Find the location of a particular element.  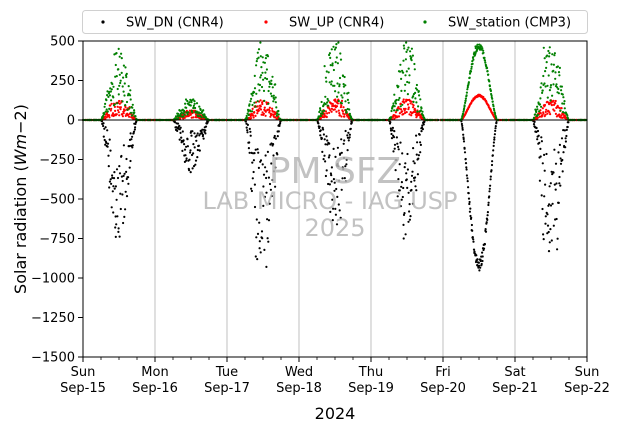

x-tick-day: Sun is located at coordinates (83, 372).